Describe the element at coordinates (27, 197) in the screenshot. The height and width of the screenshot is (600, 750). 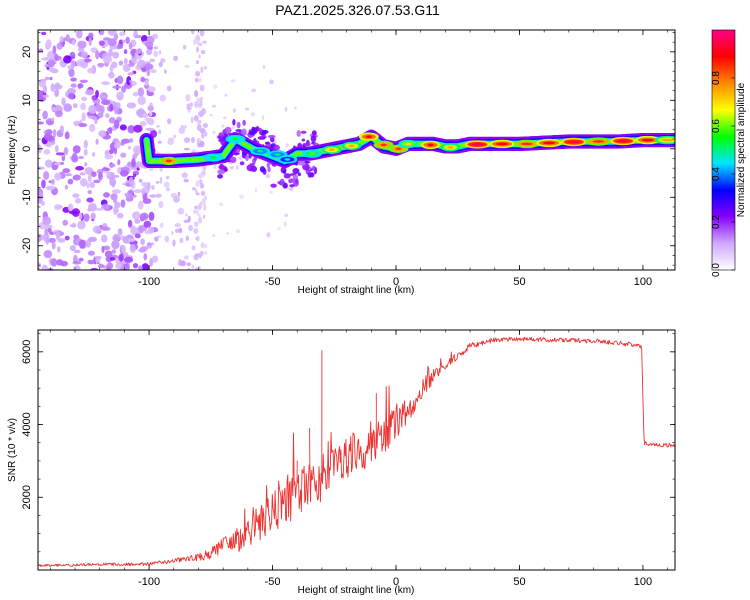
I see `spectrogram-y-tick-label: -10` at that location.